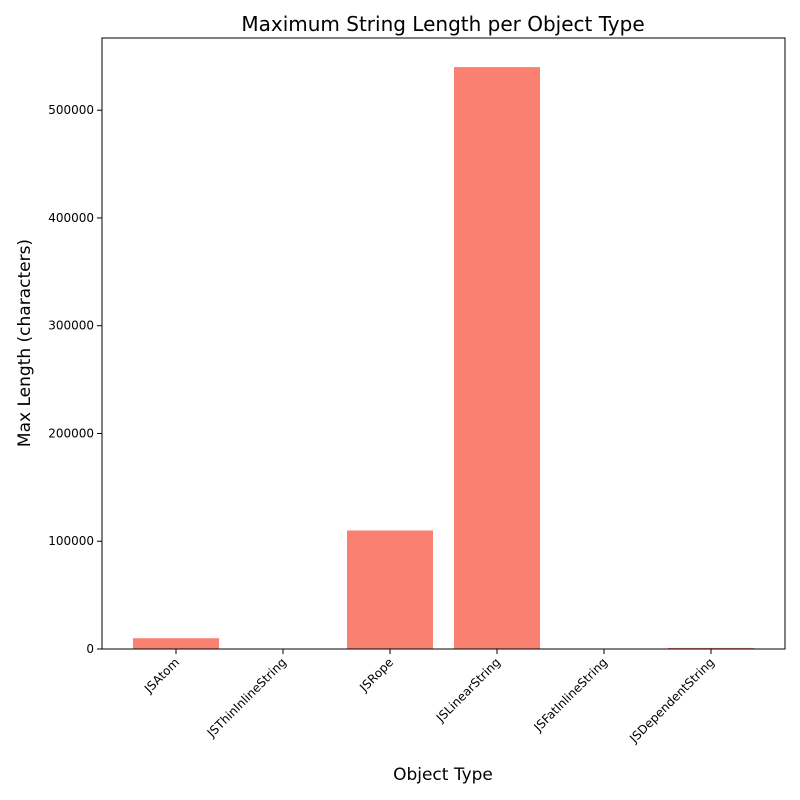 Image resolution: width=800 pixels, height=800 pixels. Describe the element at coordinates (711, 648) in the screenshot. I see `bar-JSDependentString` at that location.